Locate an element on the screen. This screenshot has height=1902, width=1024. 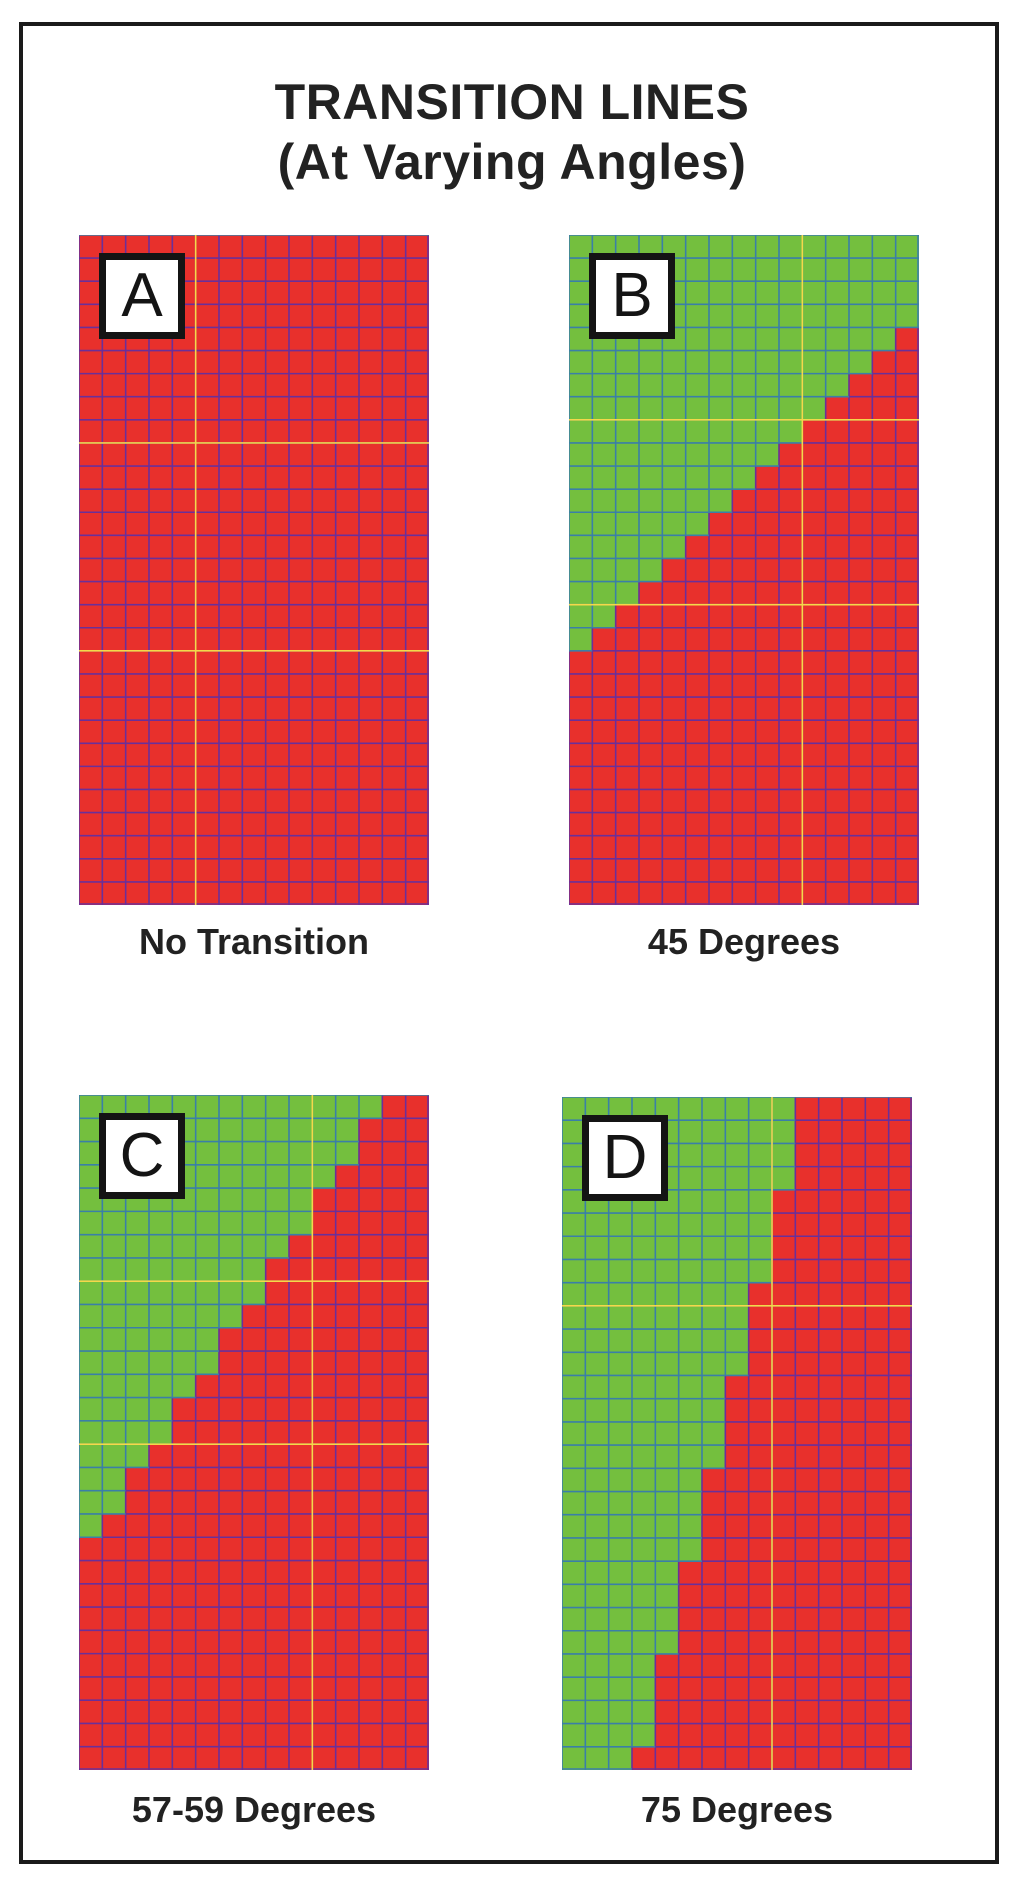
grid-c is located at coordinates (254, 1432).